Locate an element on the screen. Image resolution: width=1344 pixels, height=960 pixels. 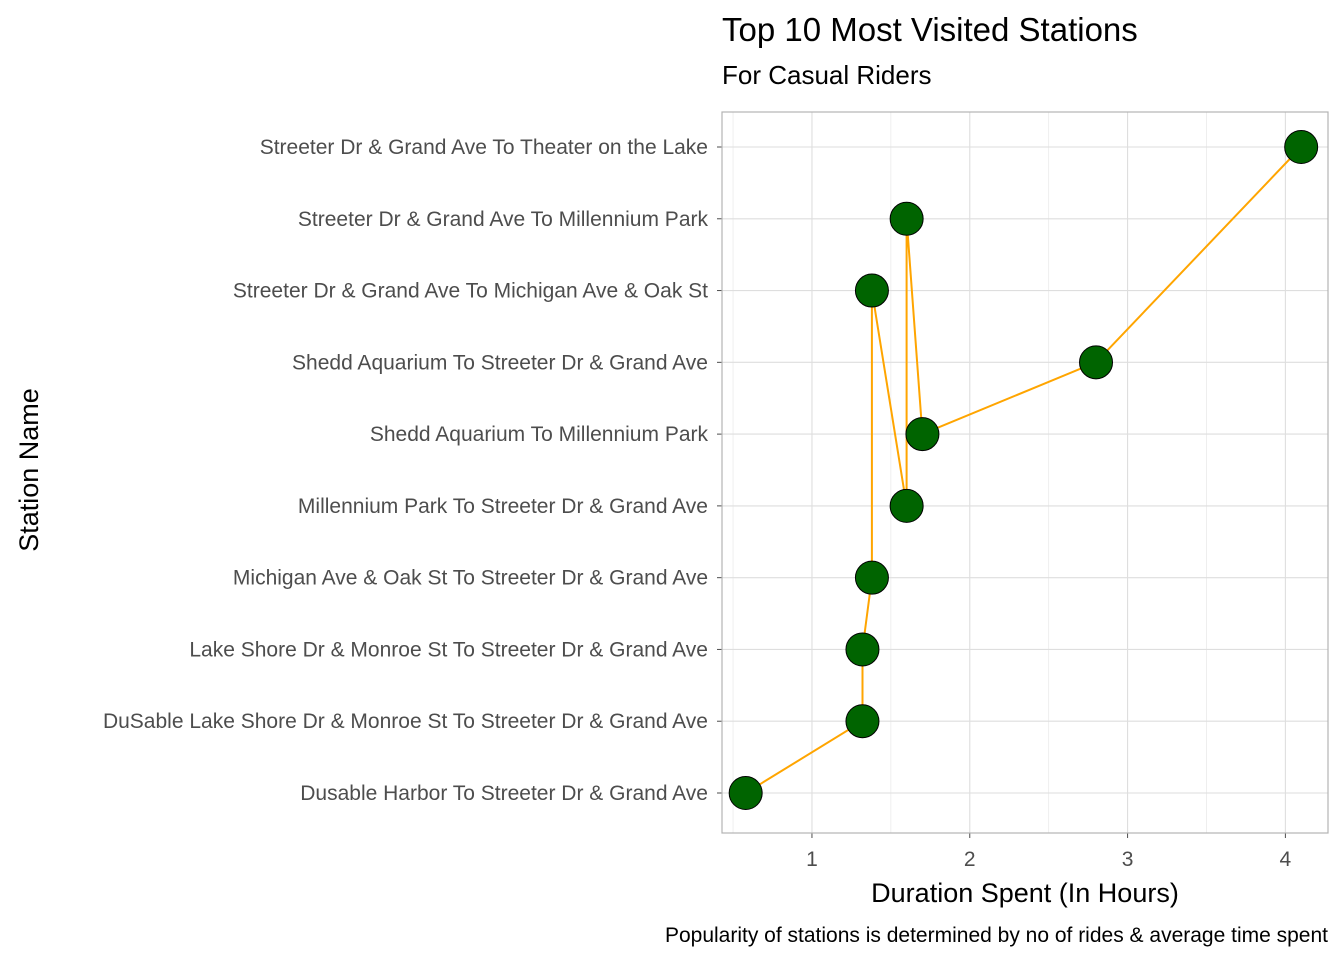
y-axis-title: Station Name is located at coordinates (29, 470).